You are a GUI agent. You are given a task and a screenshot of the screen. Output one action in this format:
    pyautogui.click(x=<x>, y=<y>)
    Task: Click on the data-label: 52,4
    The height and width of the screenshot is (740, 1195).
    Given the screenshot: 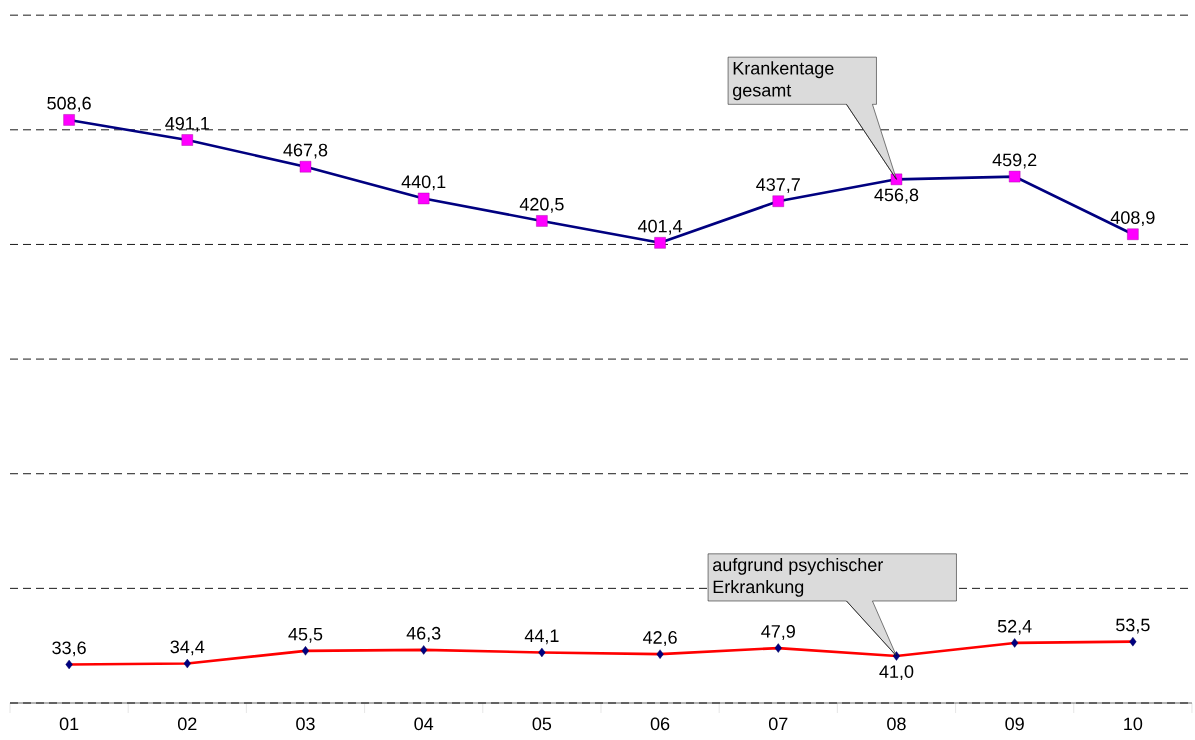 What is the action you would take?
    pyautogui.click(x=1014, y=627)
    